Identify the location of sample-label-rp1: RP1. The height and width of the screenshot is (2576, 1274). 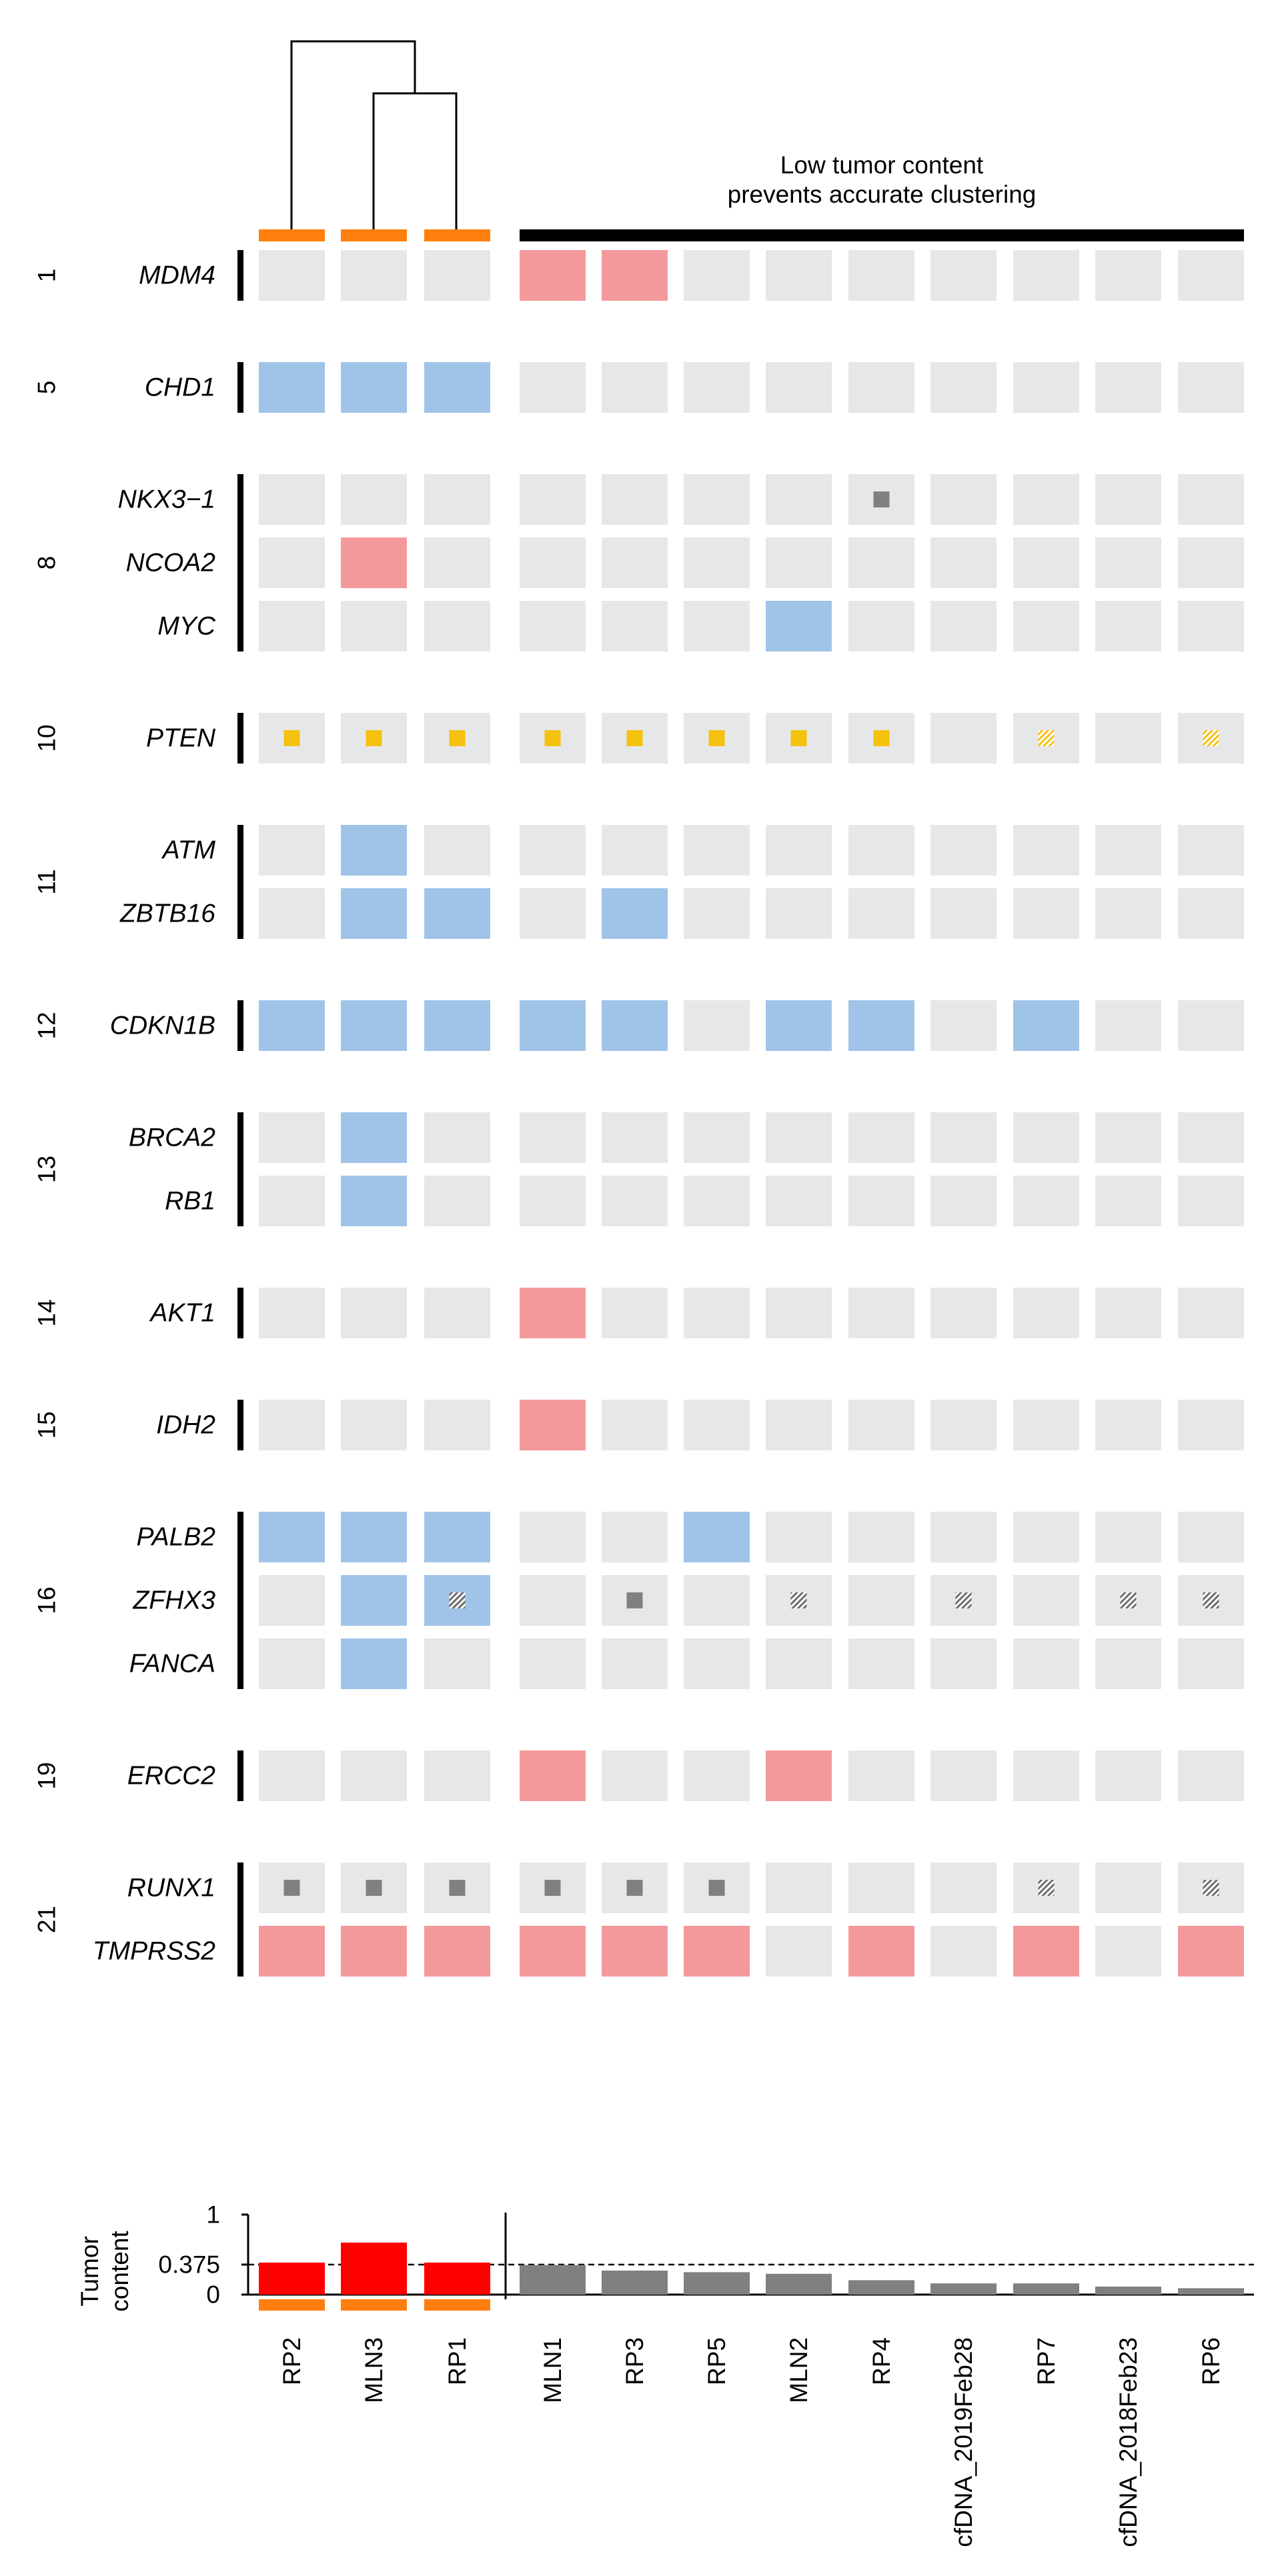
(457, 2361).